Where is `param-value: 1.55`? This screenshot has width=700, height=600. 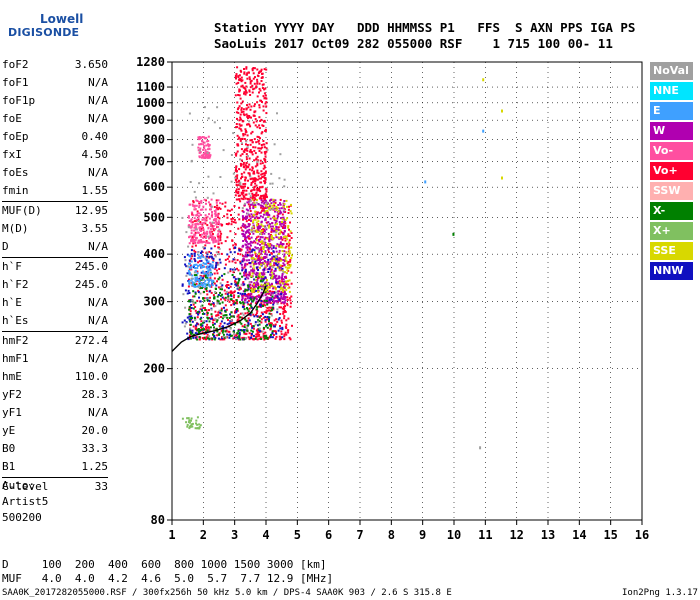 param-value: 1.55 is located at coordinates (95, 190).